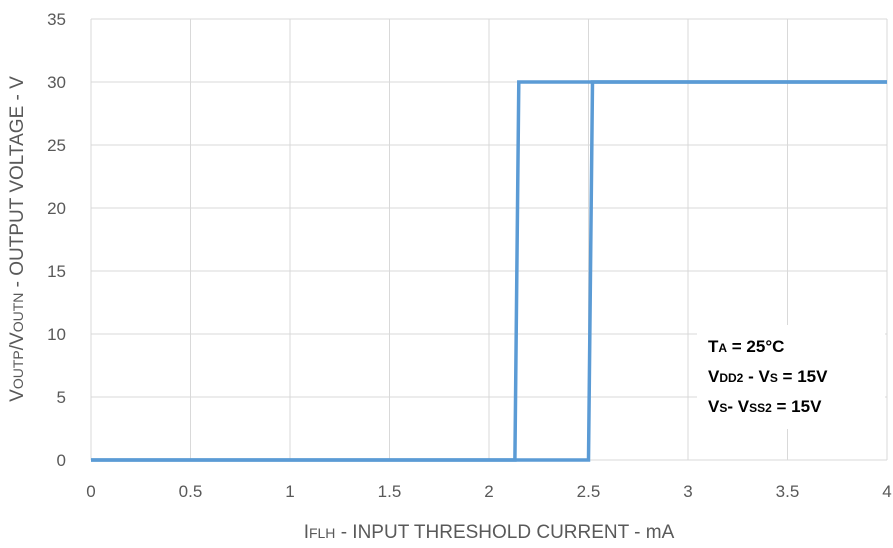  Describe the element at coordinates (589, 491) in the screenshot. I see `x-tick-label: 2.5` at that location.